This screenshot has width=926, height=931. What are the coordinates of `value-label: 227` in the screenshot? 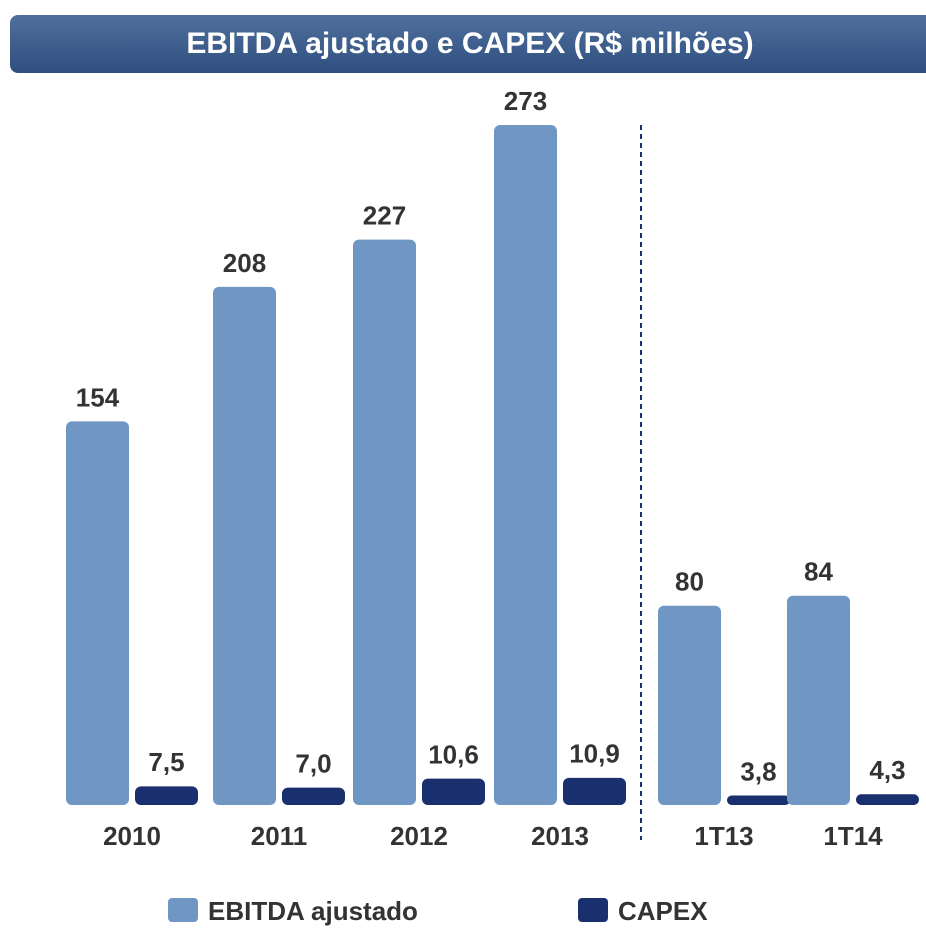 It's located at (384, 215).